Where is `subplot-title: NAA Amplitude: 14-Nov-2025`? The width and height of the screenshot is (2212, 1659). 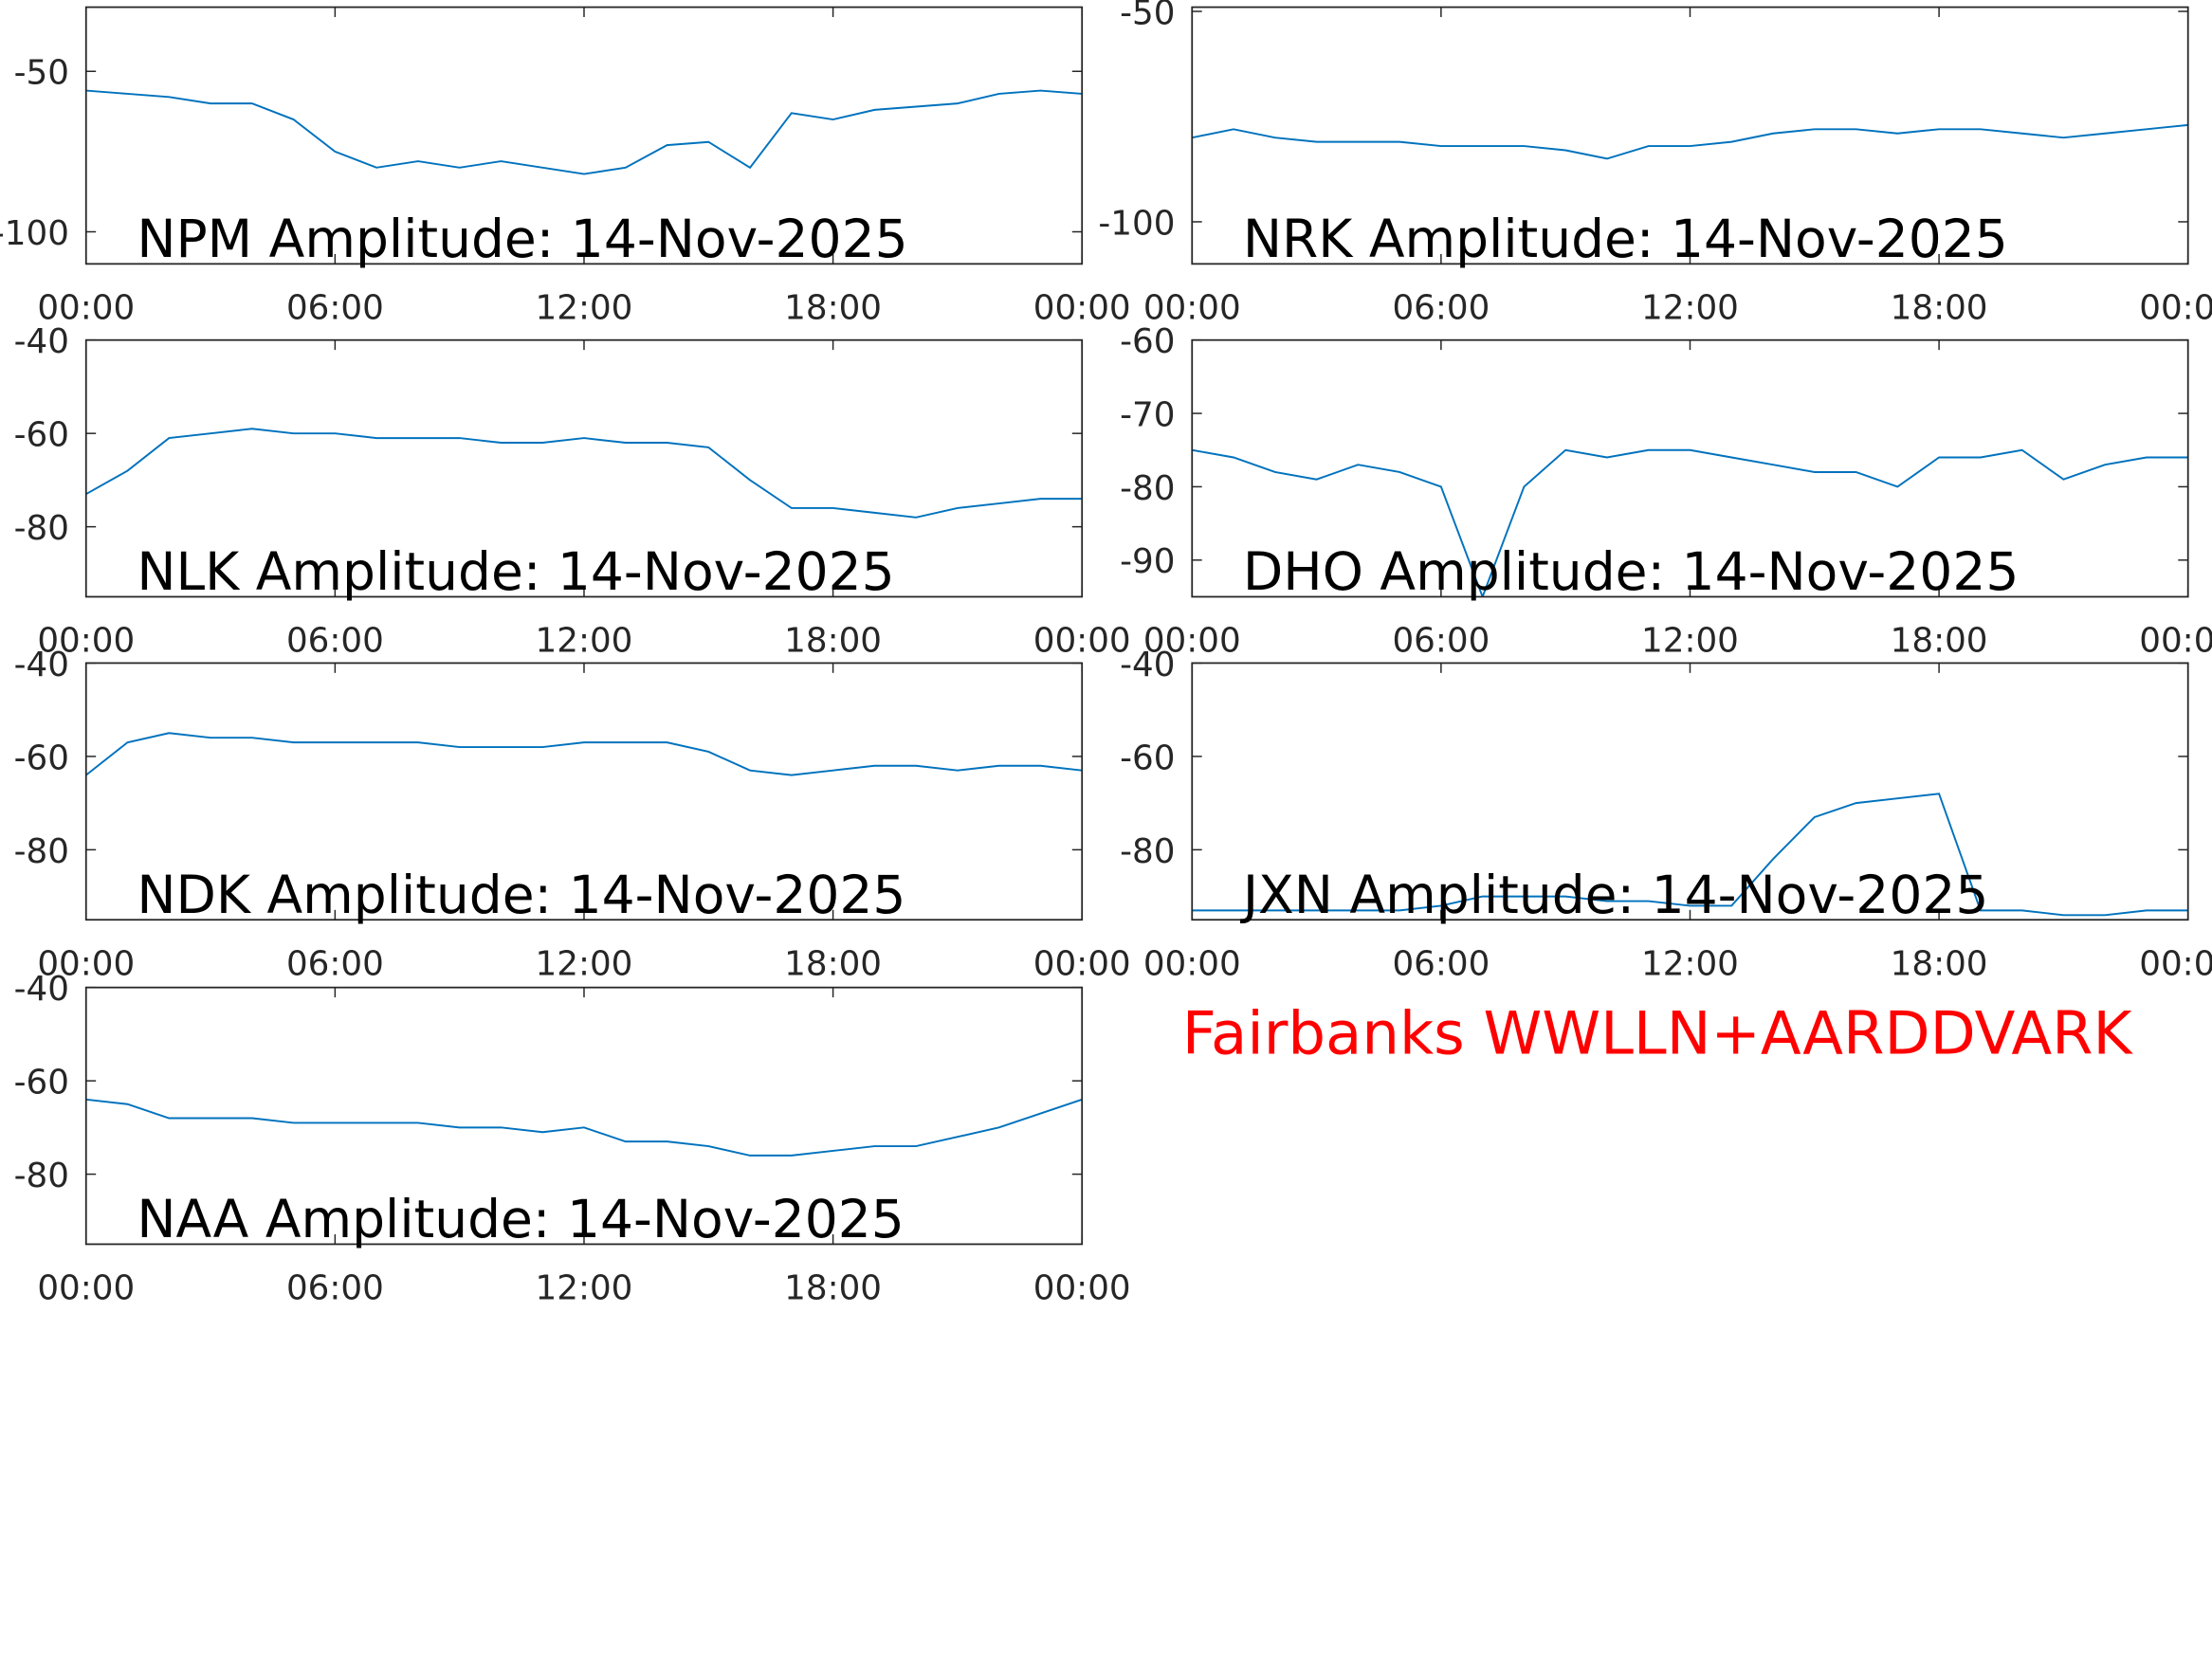
subplot-title: NAA Amplitude: 14-Nov-2025 is located at coordinates (520, 1219).